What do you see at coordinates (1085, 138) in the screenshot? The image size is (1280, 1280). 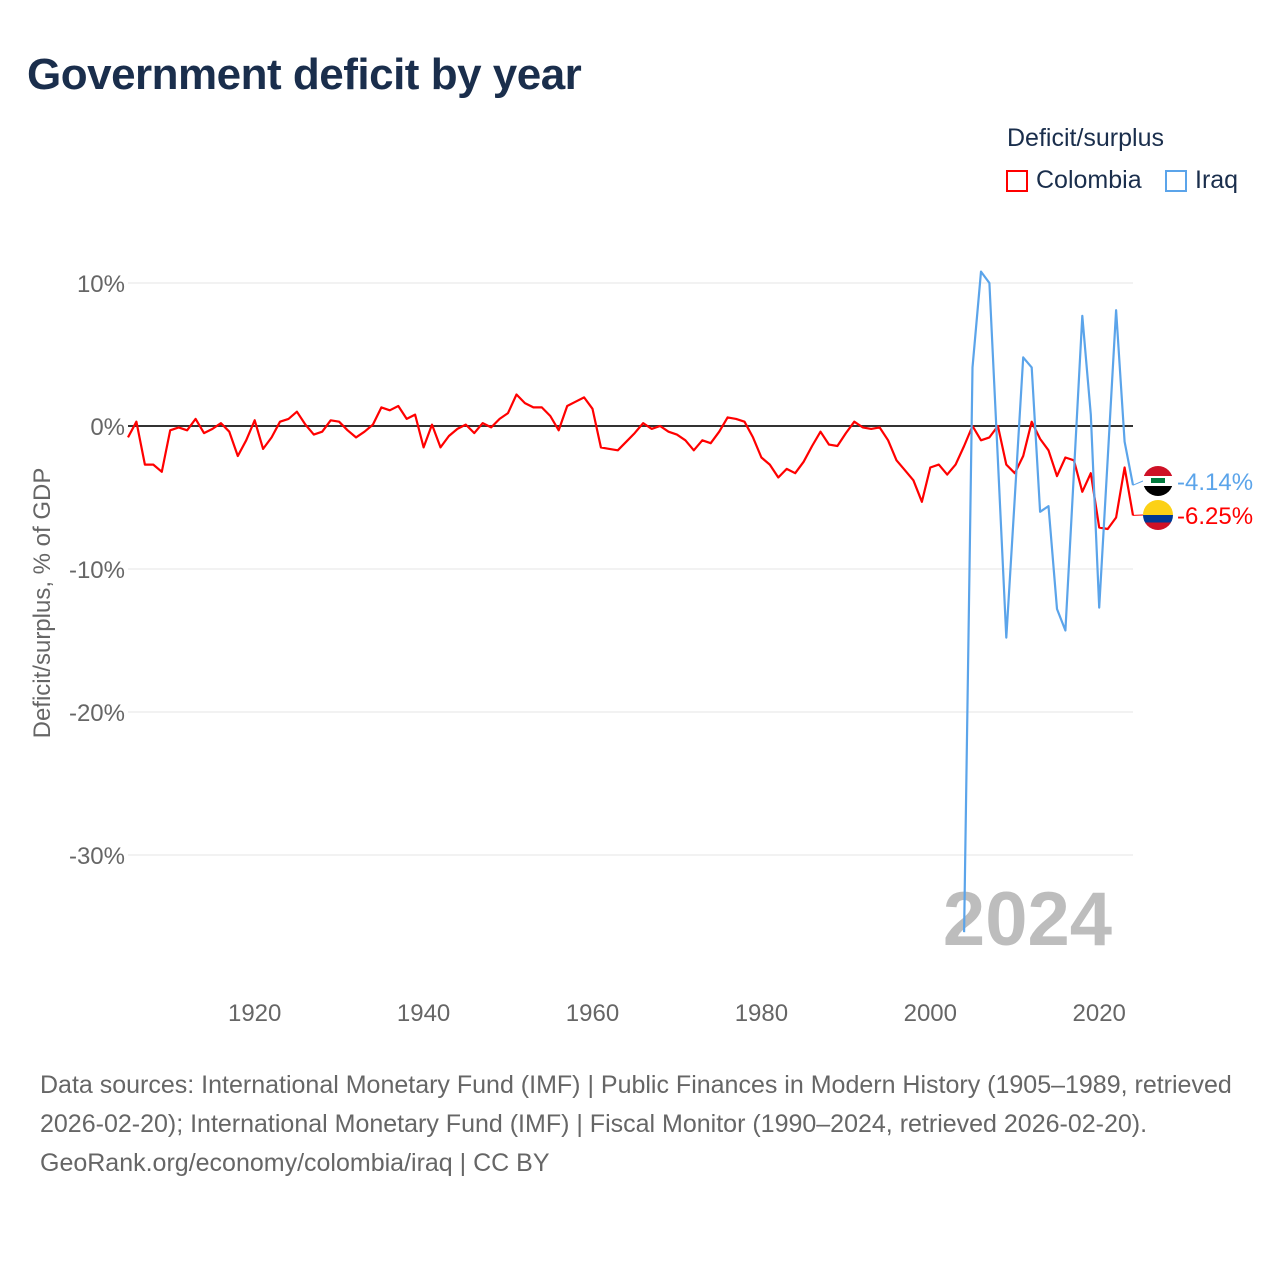 I see `legend-title: Deficit/surplus` at bounding box center [1085, 138].